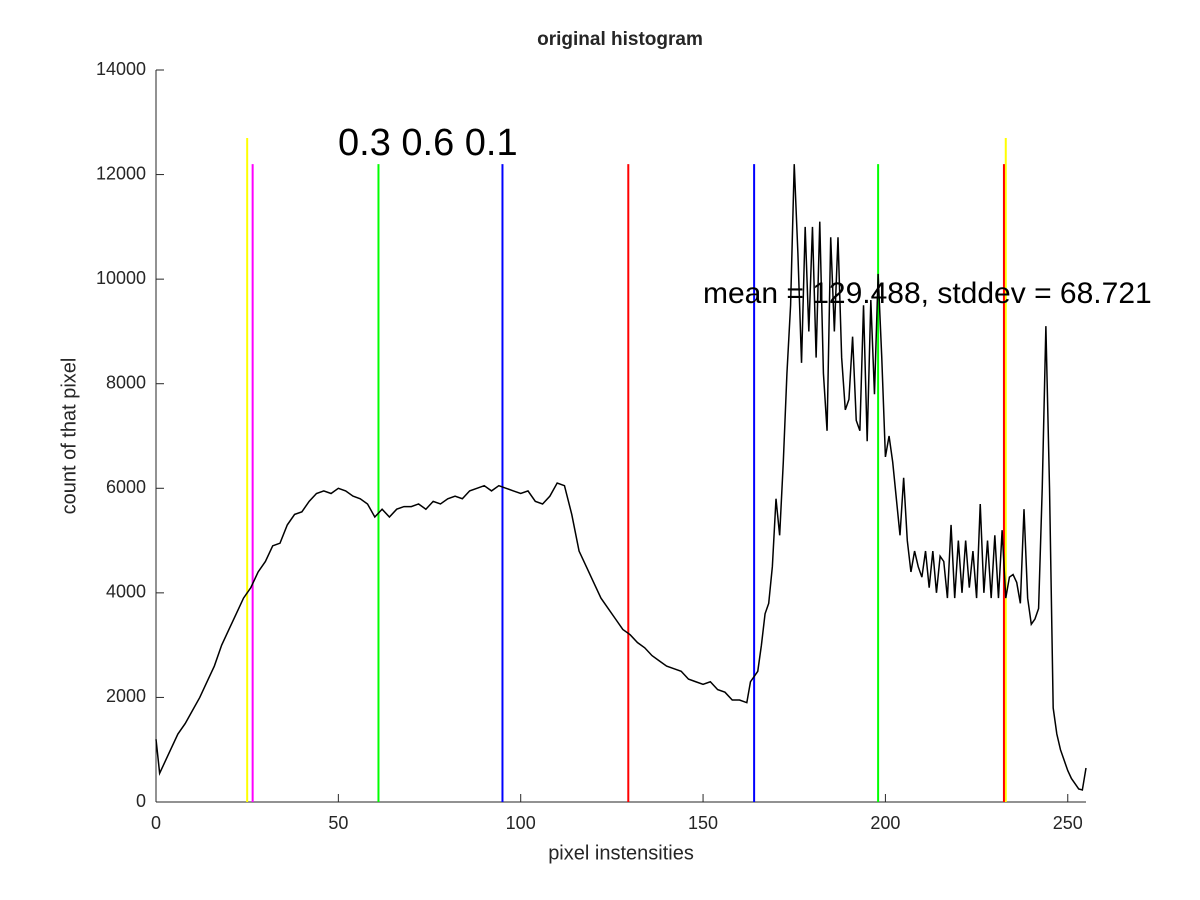 The image size is (1200, 900). What do you see at coordinates (121, 278) in the screenshot?
I see `y-tick-label: 10000` at bounding box center [121, 278].